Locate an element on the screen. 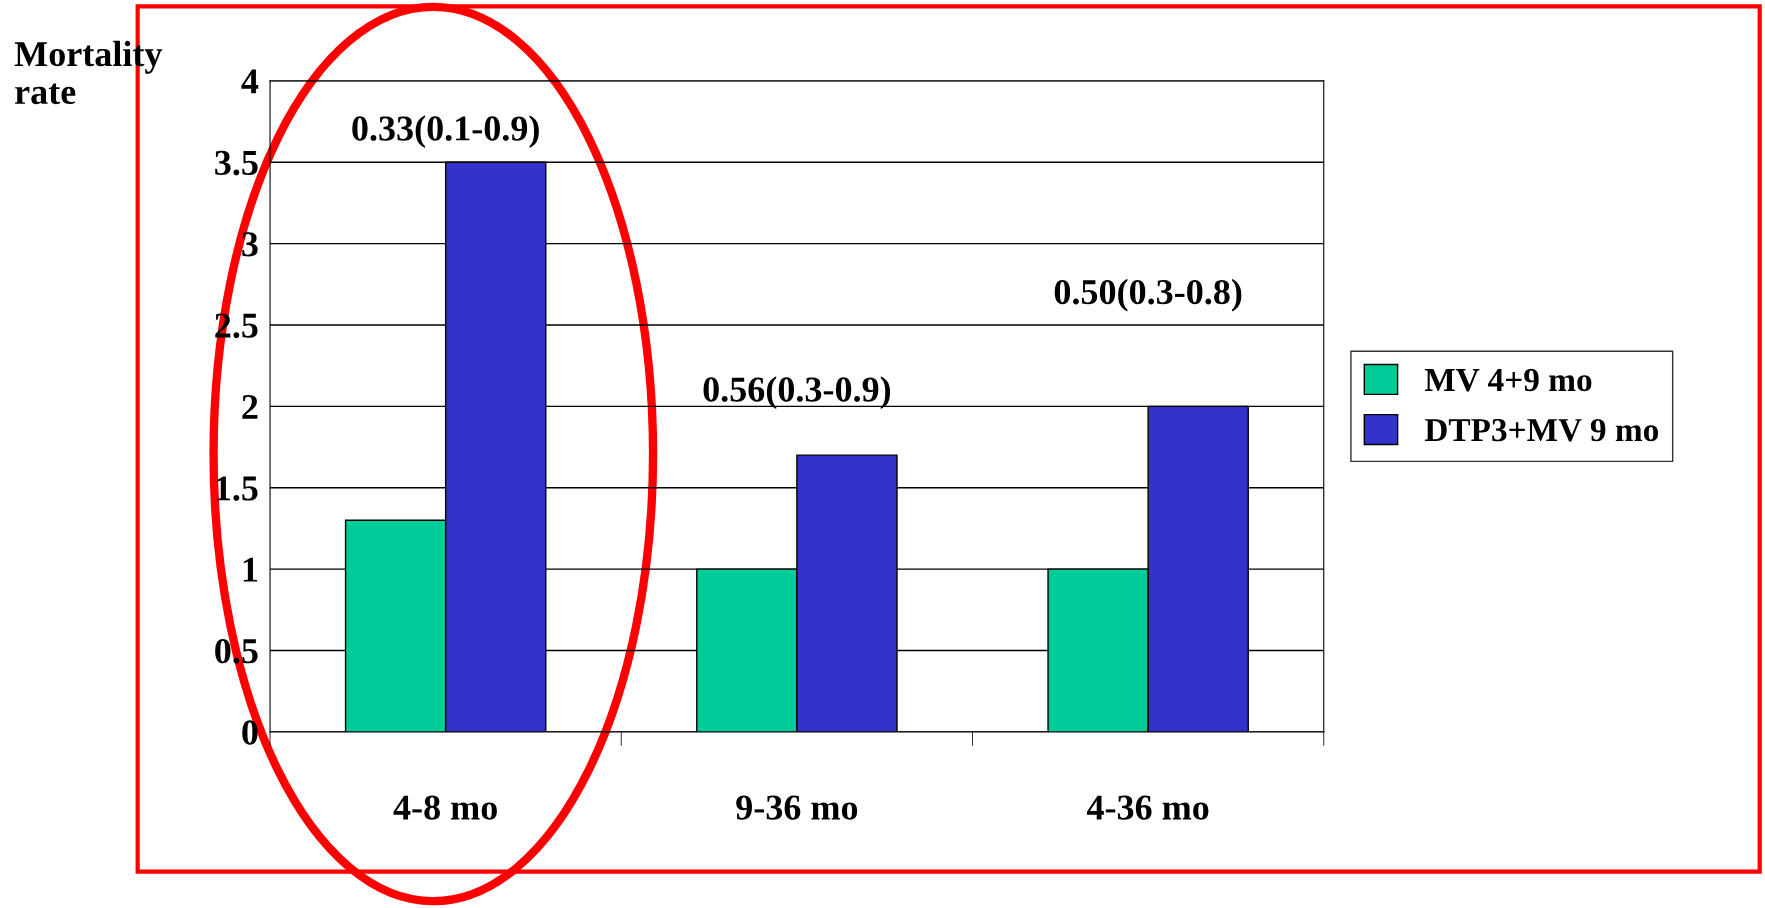  annotation: 0.33(0.1-0.9) is located at coordinates (445, 132).